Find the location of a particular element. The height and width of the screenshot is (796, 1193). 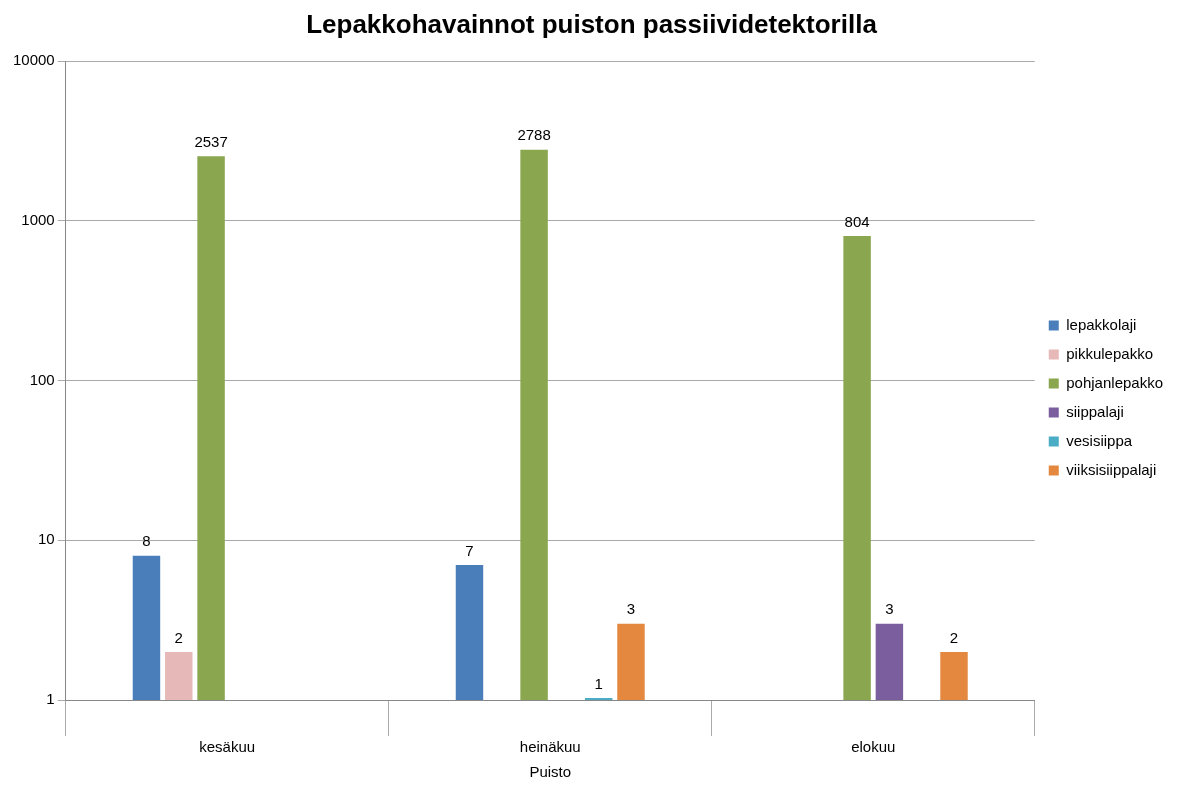

data-label: 7 is located at coordinates (469, 550).